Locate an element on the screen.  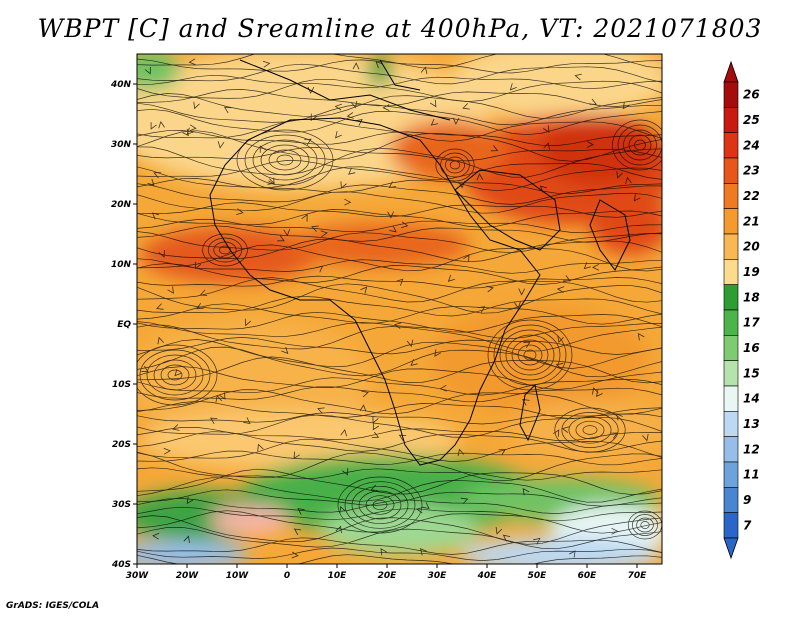
lat-tick-label: EQ is located at coordinates (124, 325).